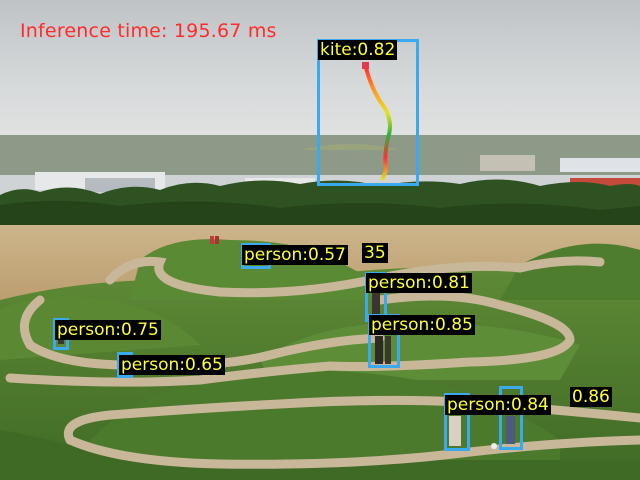 This screenshot has width=640, height=480. I want to click on inference-time-text: Inference time: 195.67 ms, so click(148, 31).